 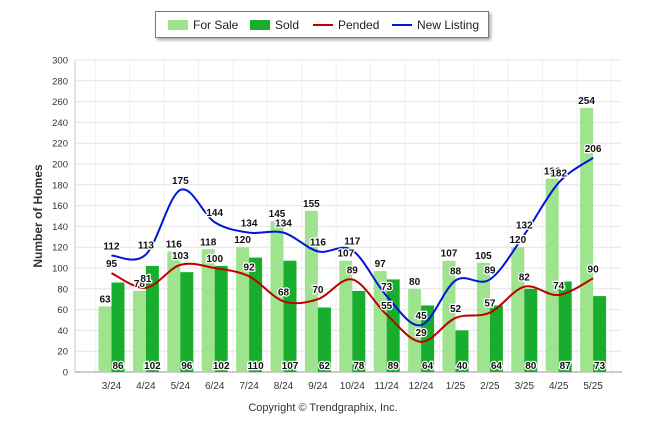 What do you see at coordinates (60, 81) in the screenshot?
I see `y-tick-label: 280` at bounding box center [60, 81].